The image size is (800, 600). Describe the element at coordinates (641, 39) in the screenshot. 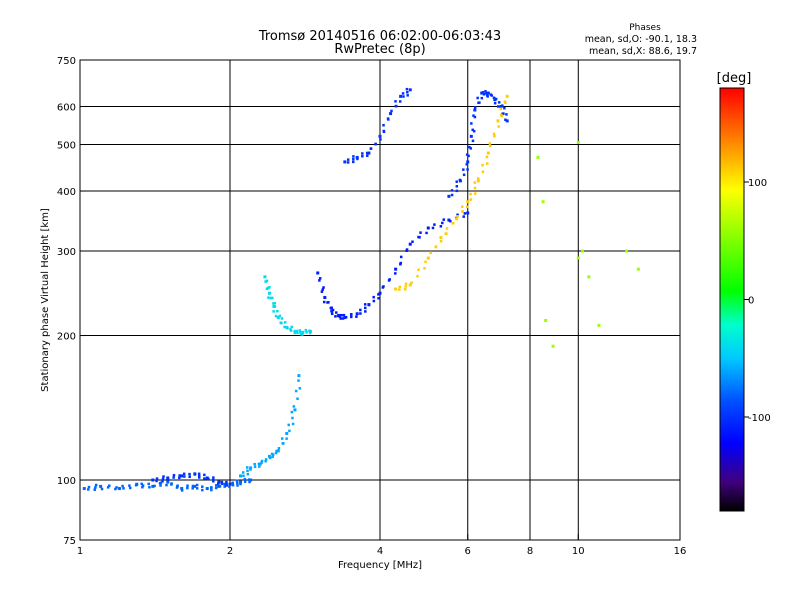

I see `stats-o: mean, sd,O: -90.1, 18.3` at that location.